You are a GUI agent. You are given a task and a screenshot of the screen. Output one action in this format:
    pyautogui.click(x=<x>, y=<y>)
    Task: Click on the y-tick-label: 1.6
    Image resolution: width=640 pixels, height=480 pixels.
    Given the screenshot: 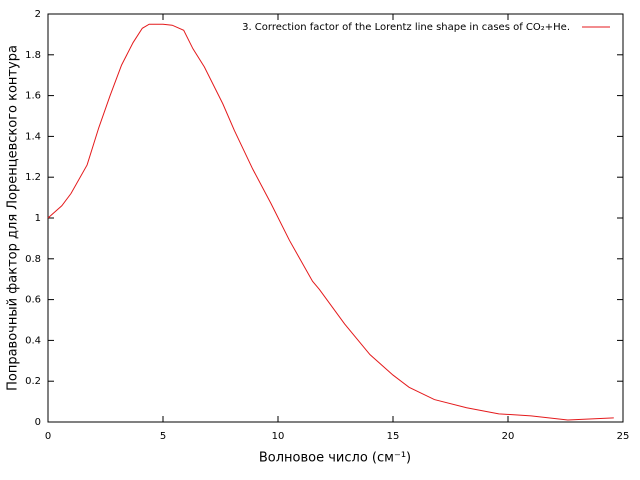 What is the action you would take?
    pyautogui.click(x=33, y=96)
    